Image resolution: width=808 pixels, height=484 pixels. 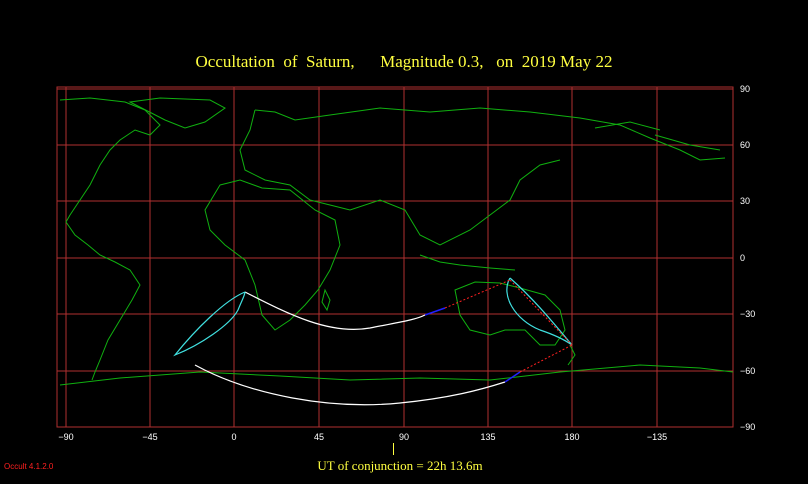 What do you see at coordinates (350, 385) in the screenshot?
I see `southern-limit-curve` at bounding box center [350, 385].